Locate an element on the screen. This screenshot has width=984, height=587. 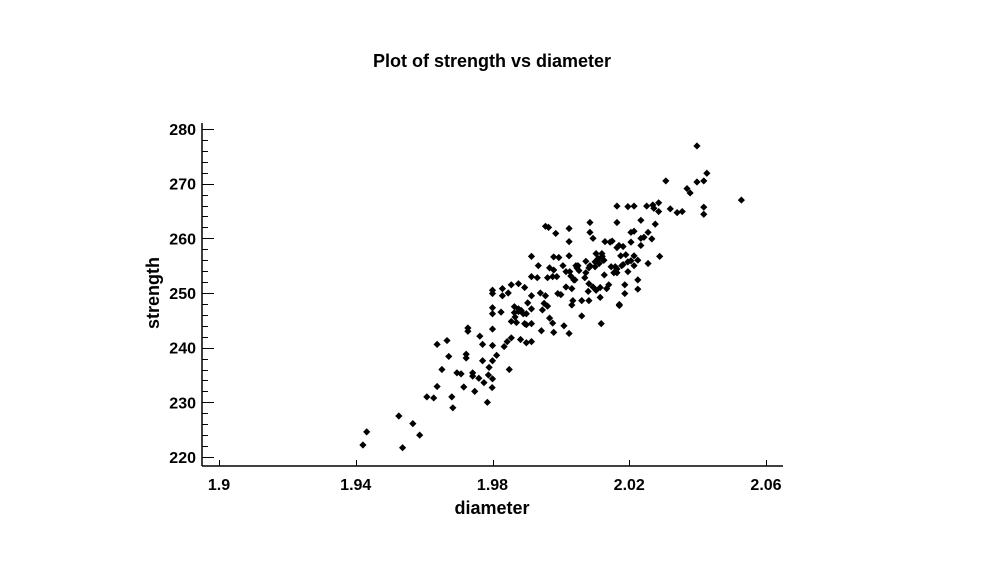
x-tick-label: 1.98 is located at coordinates (492, 485).